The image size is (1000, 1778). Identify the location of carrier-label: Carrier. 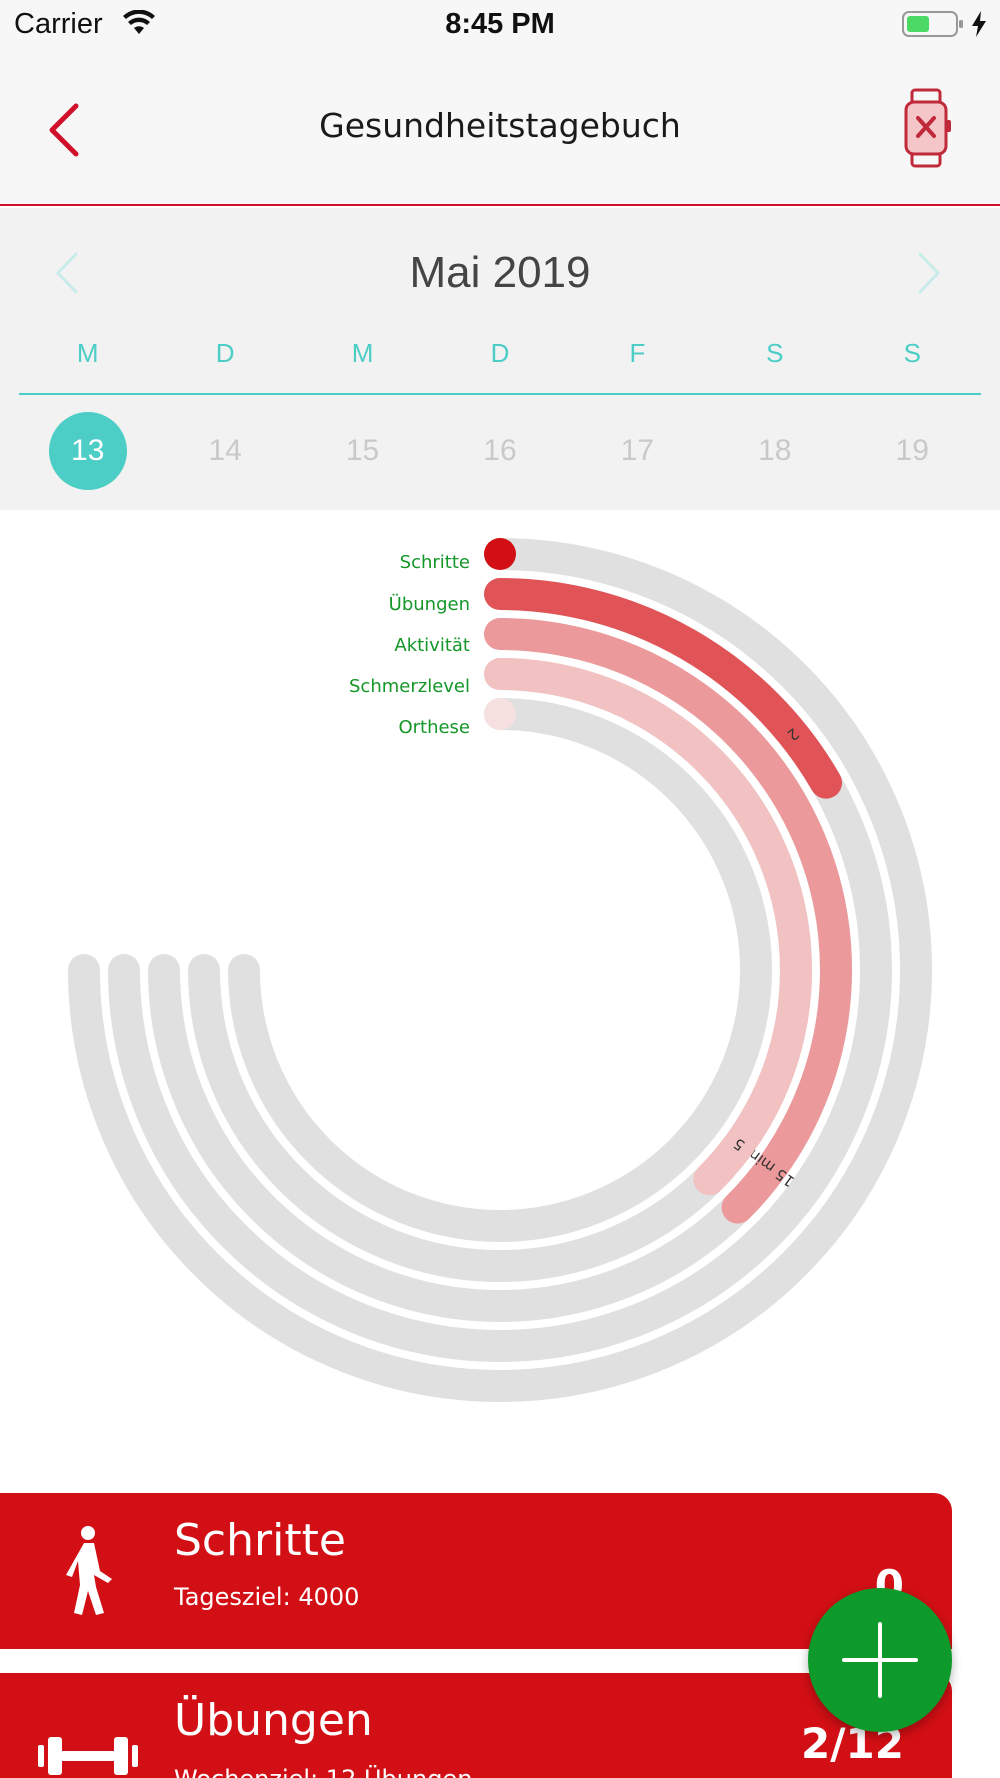
(58, 24).